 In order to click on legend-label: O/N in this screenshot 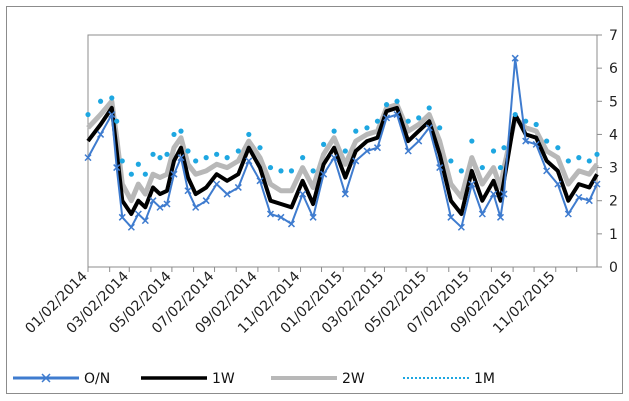, I will do `click(97, 379)`.